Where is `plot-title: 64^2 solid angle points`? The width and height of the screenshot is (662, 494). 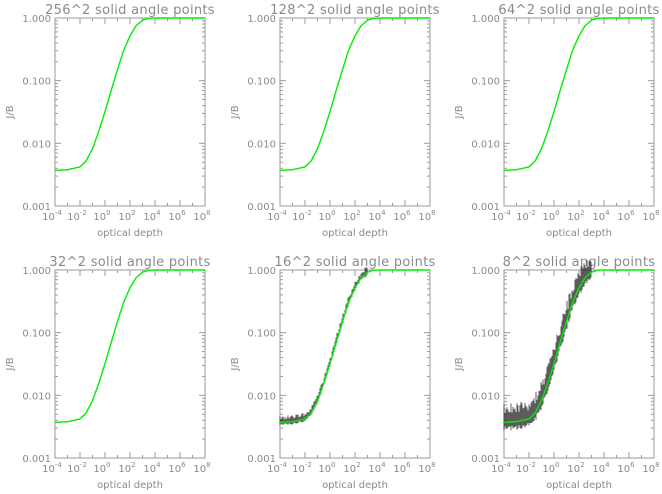
plot-title: 64^2 solid angle points is located at coordinates (578, 10).